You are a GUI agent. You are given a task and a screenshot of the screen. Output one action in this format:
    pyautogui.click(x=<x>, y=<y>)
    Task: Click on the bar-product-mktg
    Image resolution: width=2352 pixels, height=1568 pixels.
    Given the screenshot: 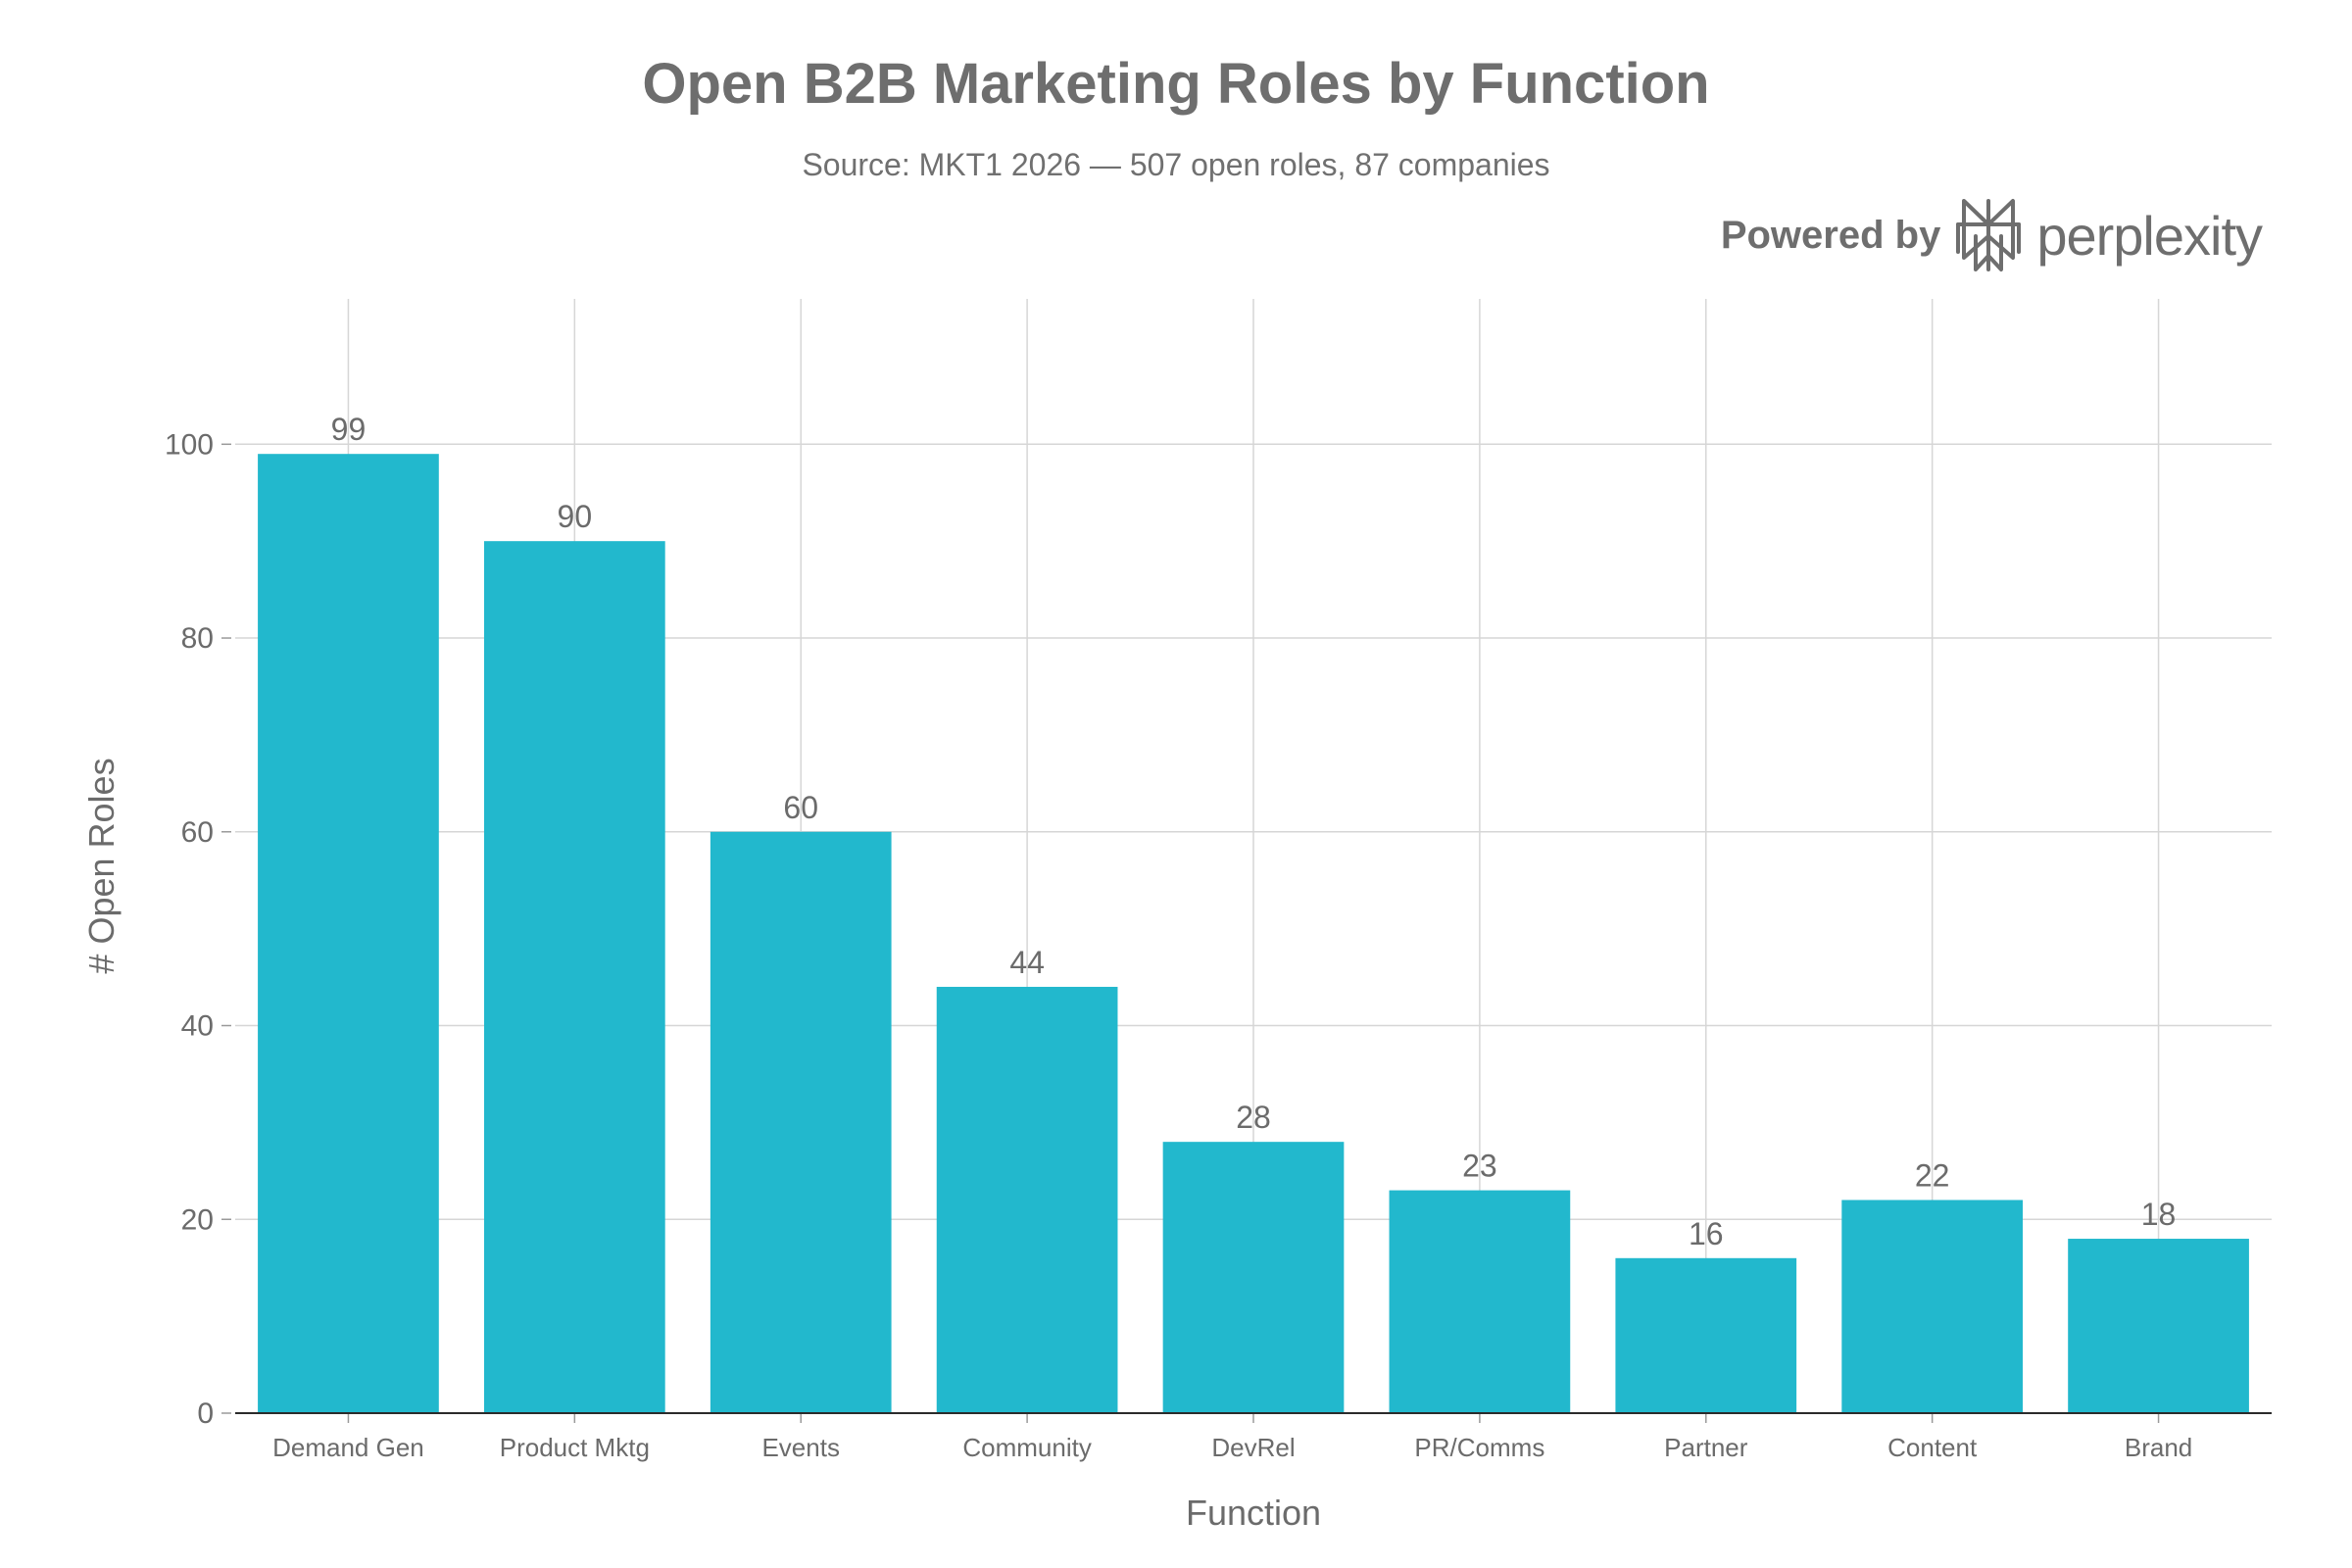 What is the action you would take?
    pyautogui.click(x=574, y=977)
    